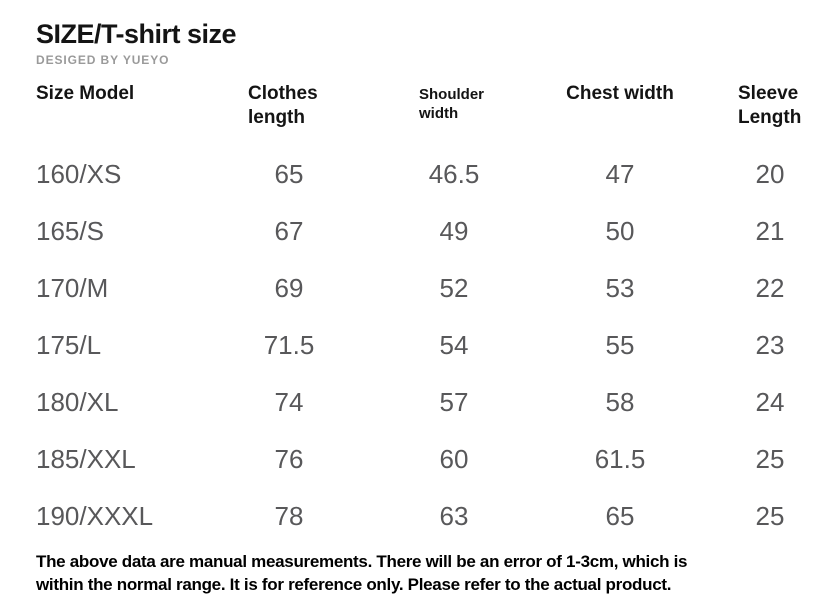  Describe the element at coordinates (289, 516) in the screenshot. I see `clothes-length-cell: 78` at that location.